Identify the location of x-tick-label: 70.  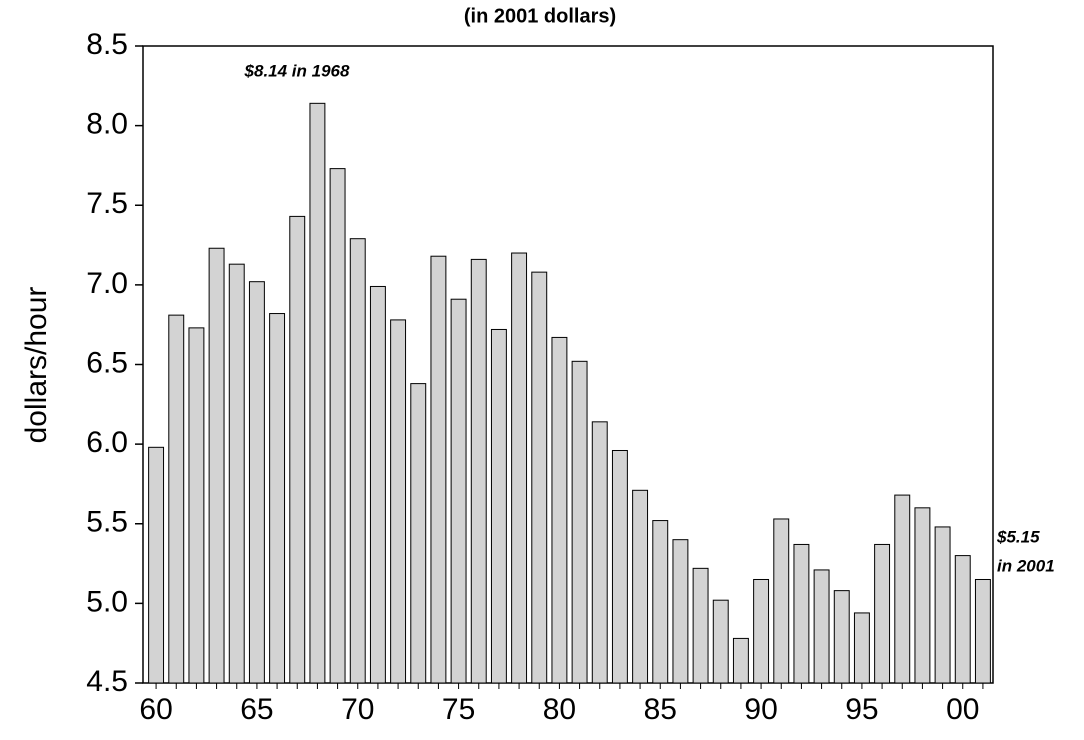
(357, 709).